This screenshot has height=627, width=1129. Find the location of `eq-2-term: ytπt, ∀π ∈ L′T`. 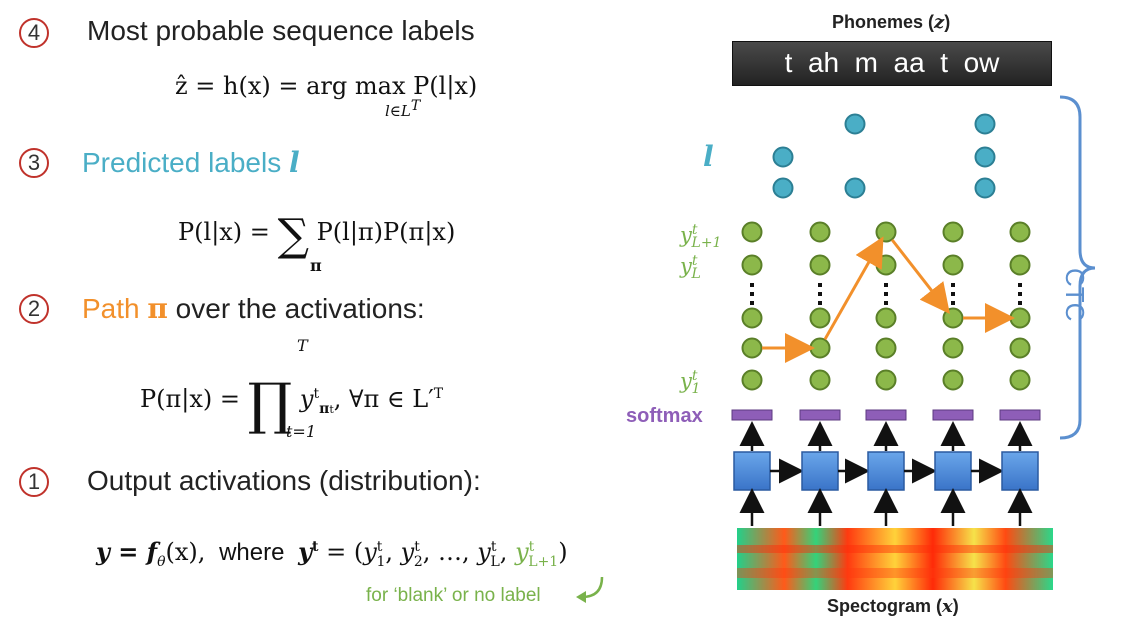

eq-2-term: ytπt, ∀π ∈ L′T is located at coordinates (371, 401).